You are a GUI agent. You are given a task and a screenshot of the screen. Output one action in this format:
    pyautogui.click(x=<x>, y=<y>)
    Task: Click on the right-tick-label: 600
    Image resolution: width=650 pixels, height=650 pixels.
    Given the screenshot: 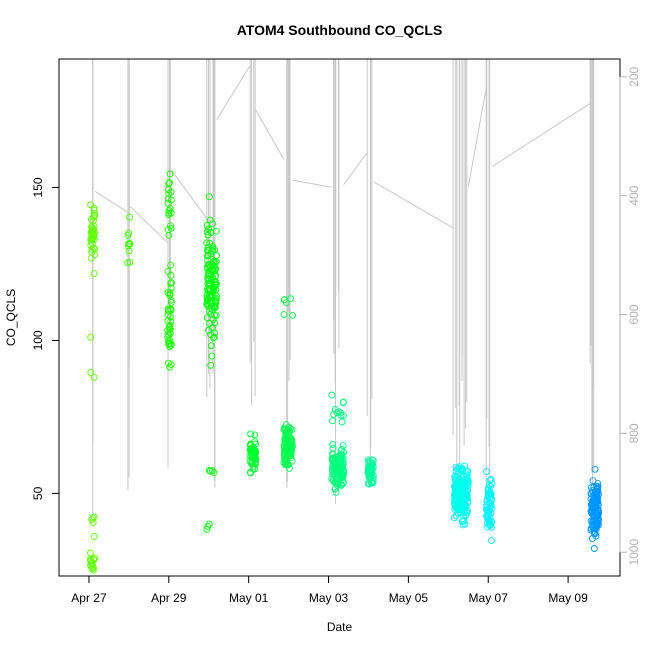 What is the action you would take?
    pyautogui.click(x=634, y=314)
    